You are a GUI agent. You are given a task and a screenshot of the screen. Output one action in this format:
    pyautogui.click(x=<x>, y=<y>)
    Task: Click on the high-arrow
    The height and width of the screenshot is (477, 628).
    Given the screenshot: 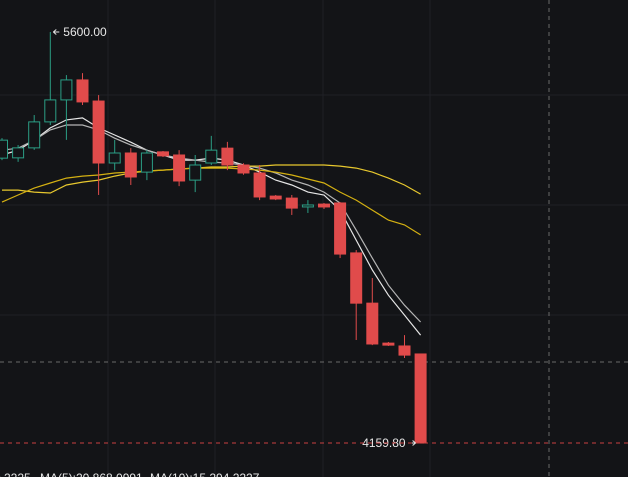 What is the action you would take?
    pyautogui.click(x=56, y=32)
    